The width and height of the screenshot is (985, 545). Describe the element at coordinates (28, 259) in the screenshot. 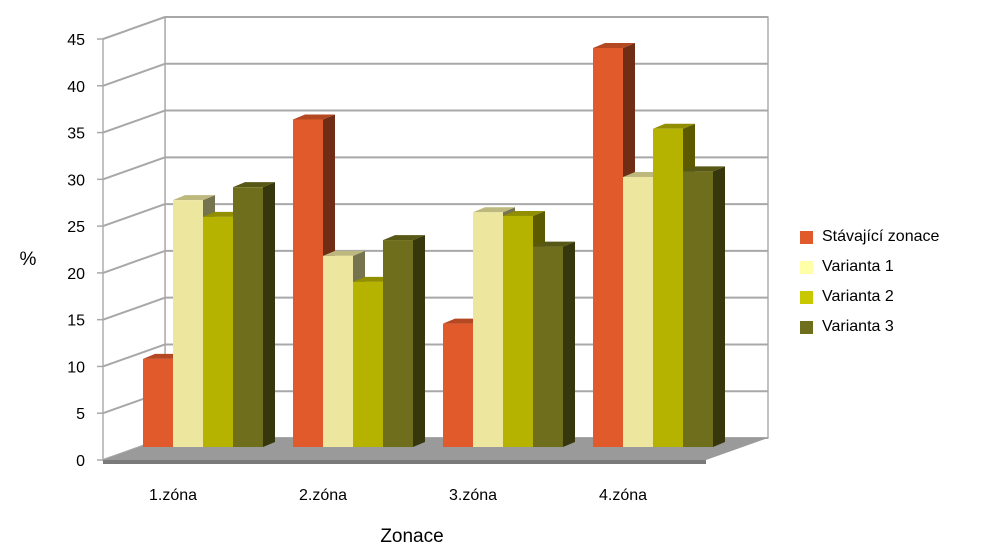

I see `y-axis-label: %` at that location.